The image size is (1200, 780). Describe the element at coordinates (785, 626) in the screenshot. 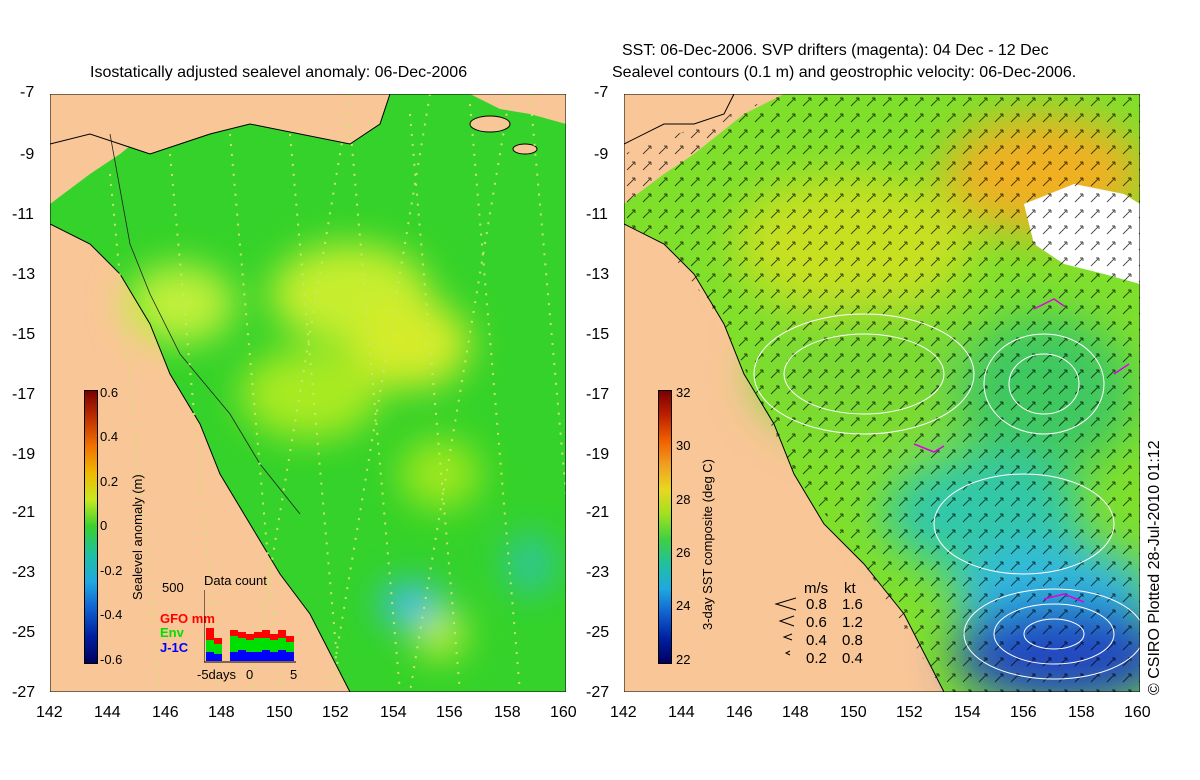

I see `velocity-legend-arrows` at that location.